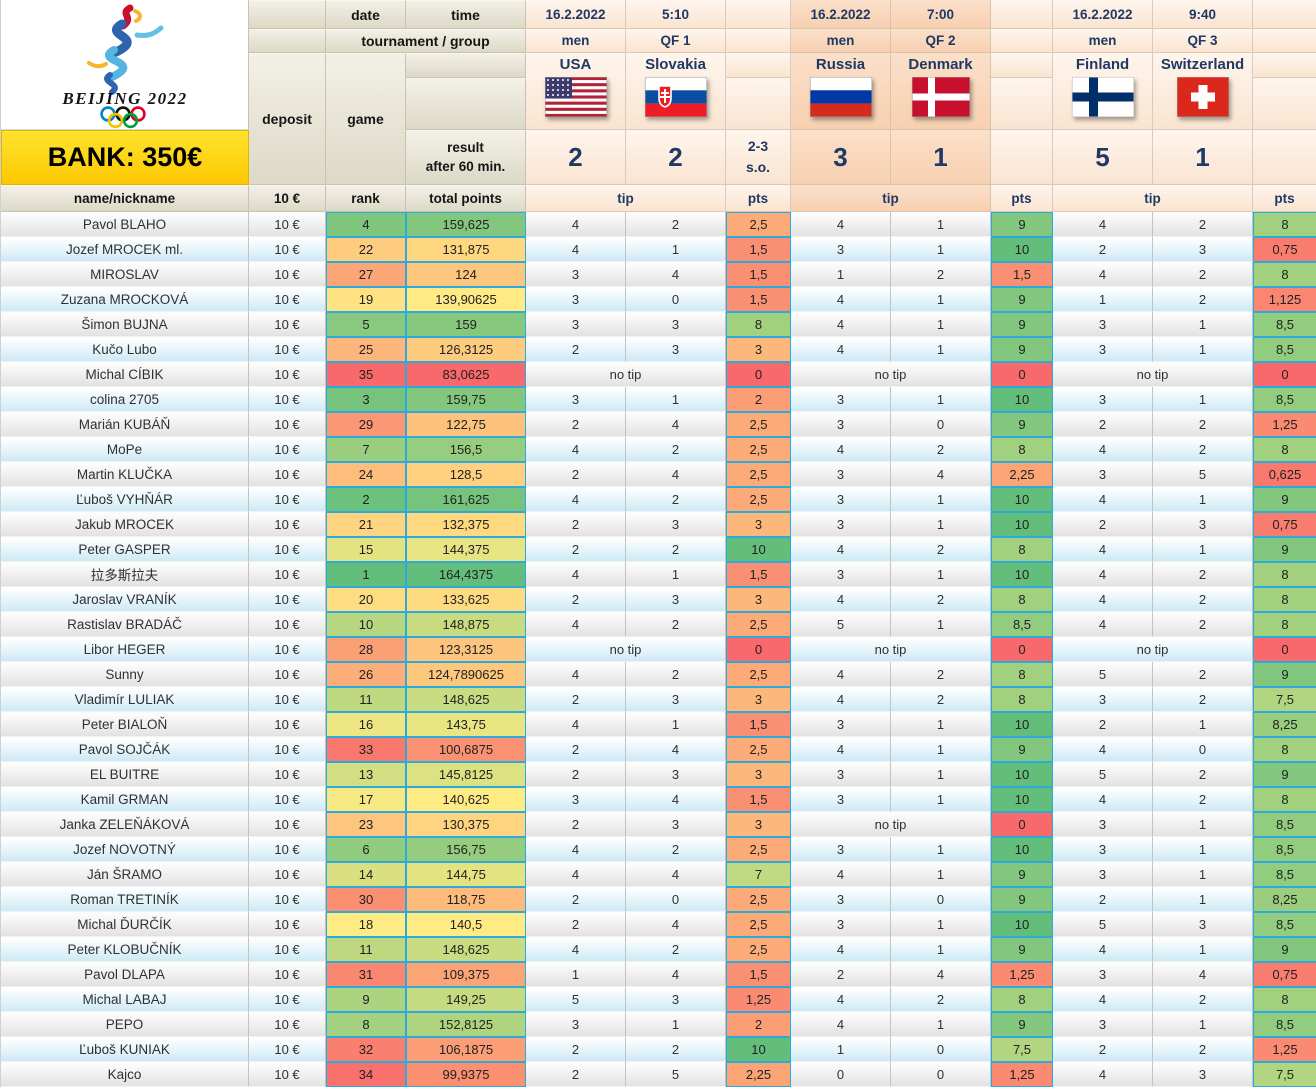 This screenshot has width=1316, height=1087. Describe the element at coordinates (125, 749) in the screenshot. I see `player-name-cell: Pavol SOJČÁK` at that location.